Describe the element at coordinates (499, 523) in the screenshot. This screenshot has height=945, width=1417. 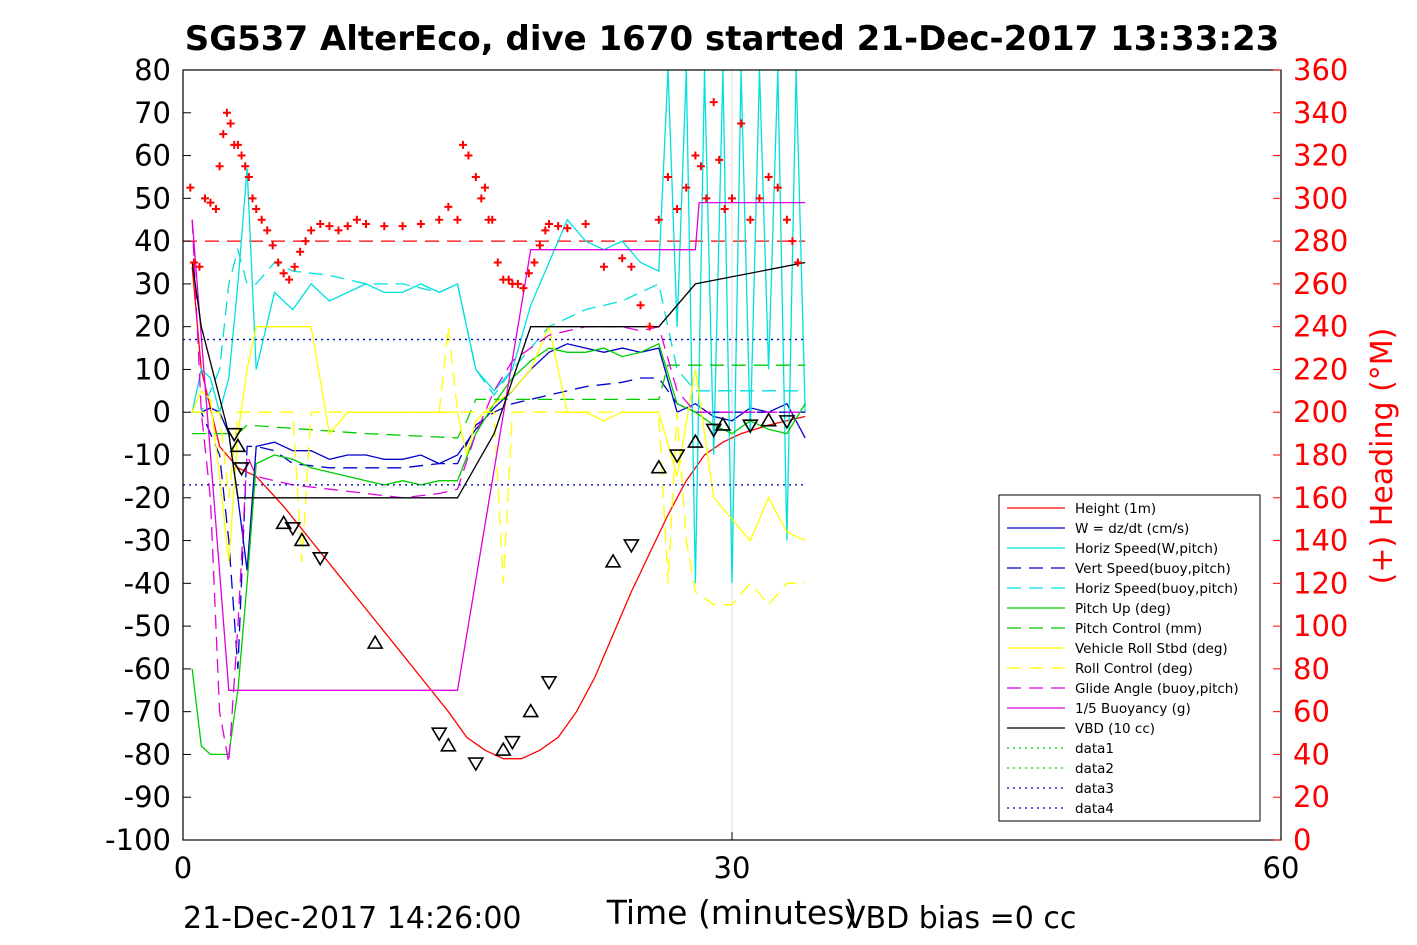
I see `series-line-vert-speed-buoy-pitch-` at that location.